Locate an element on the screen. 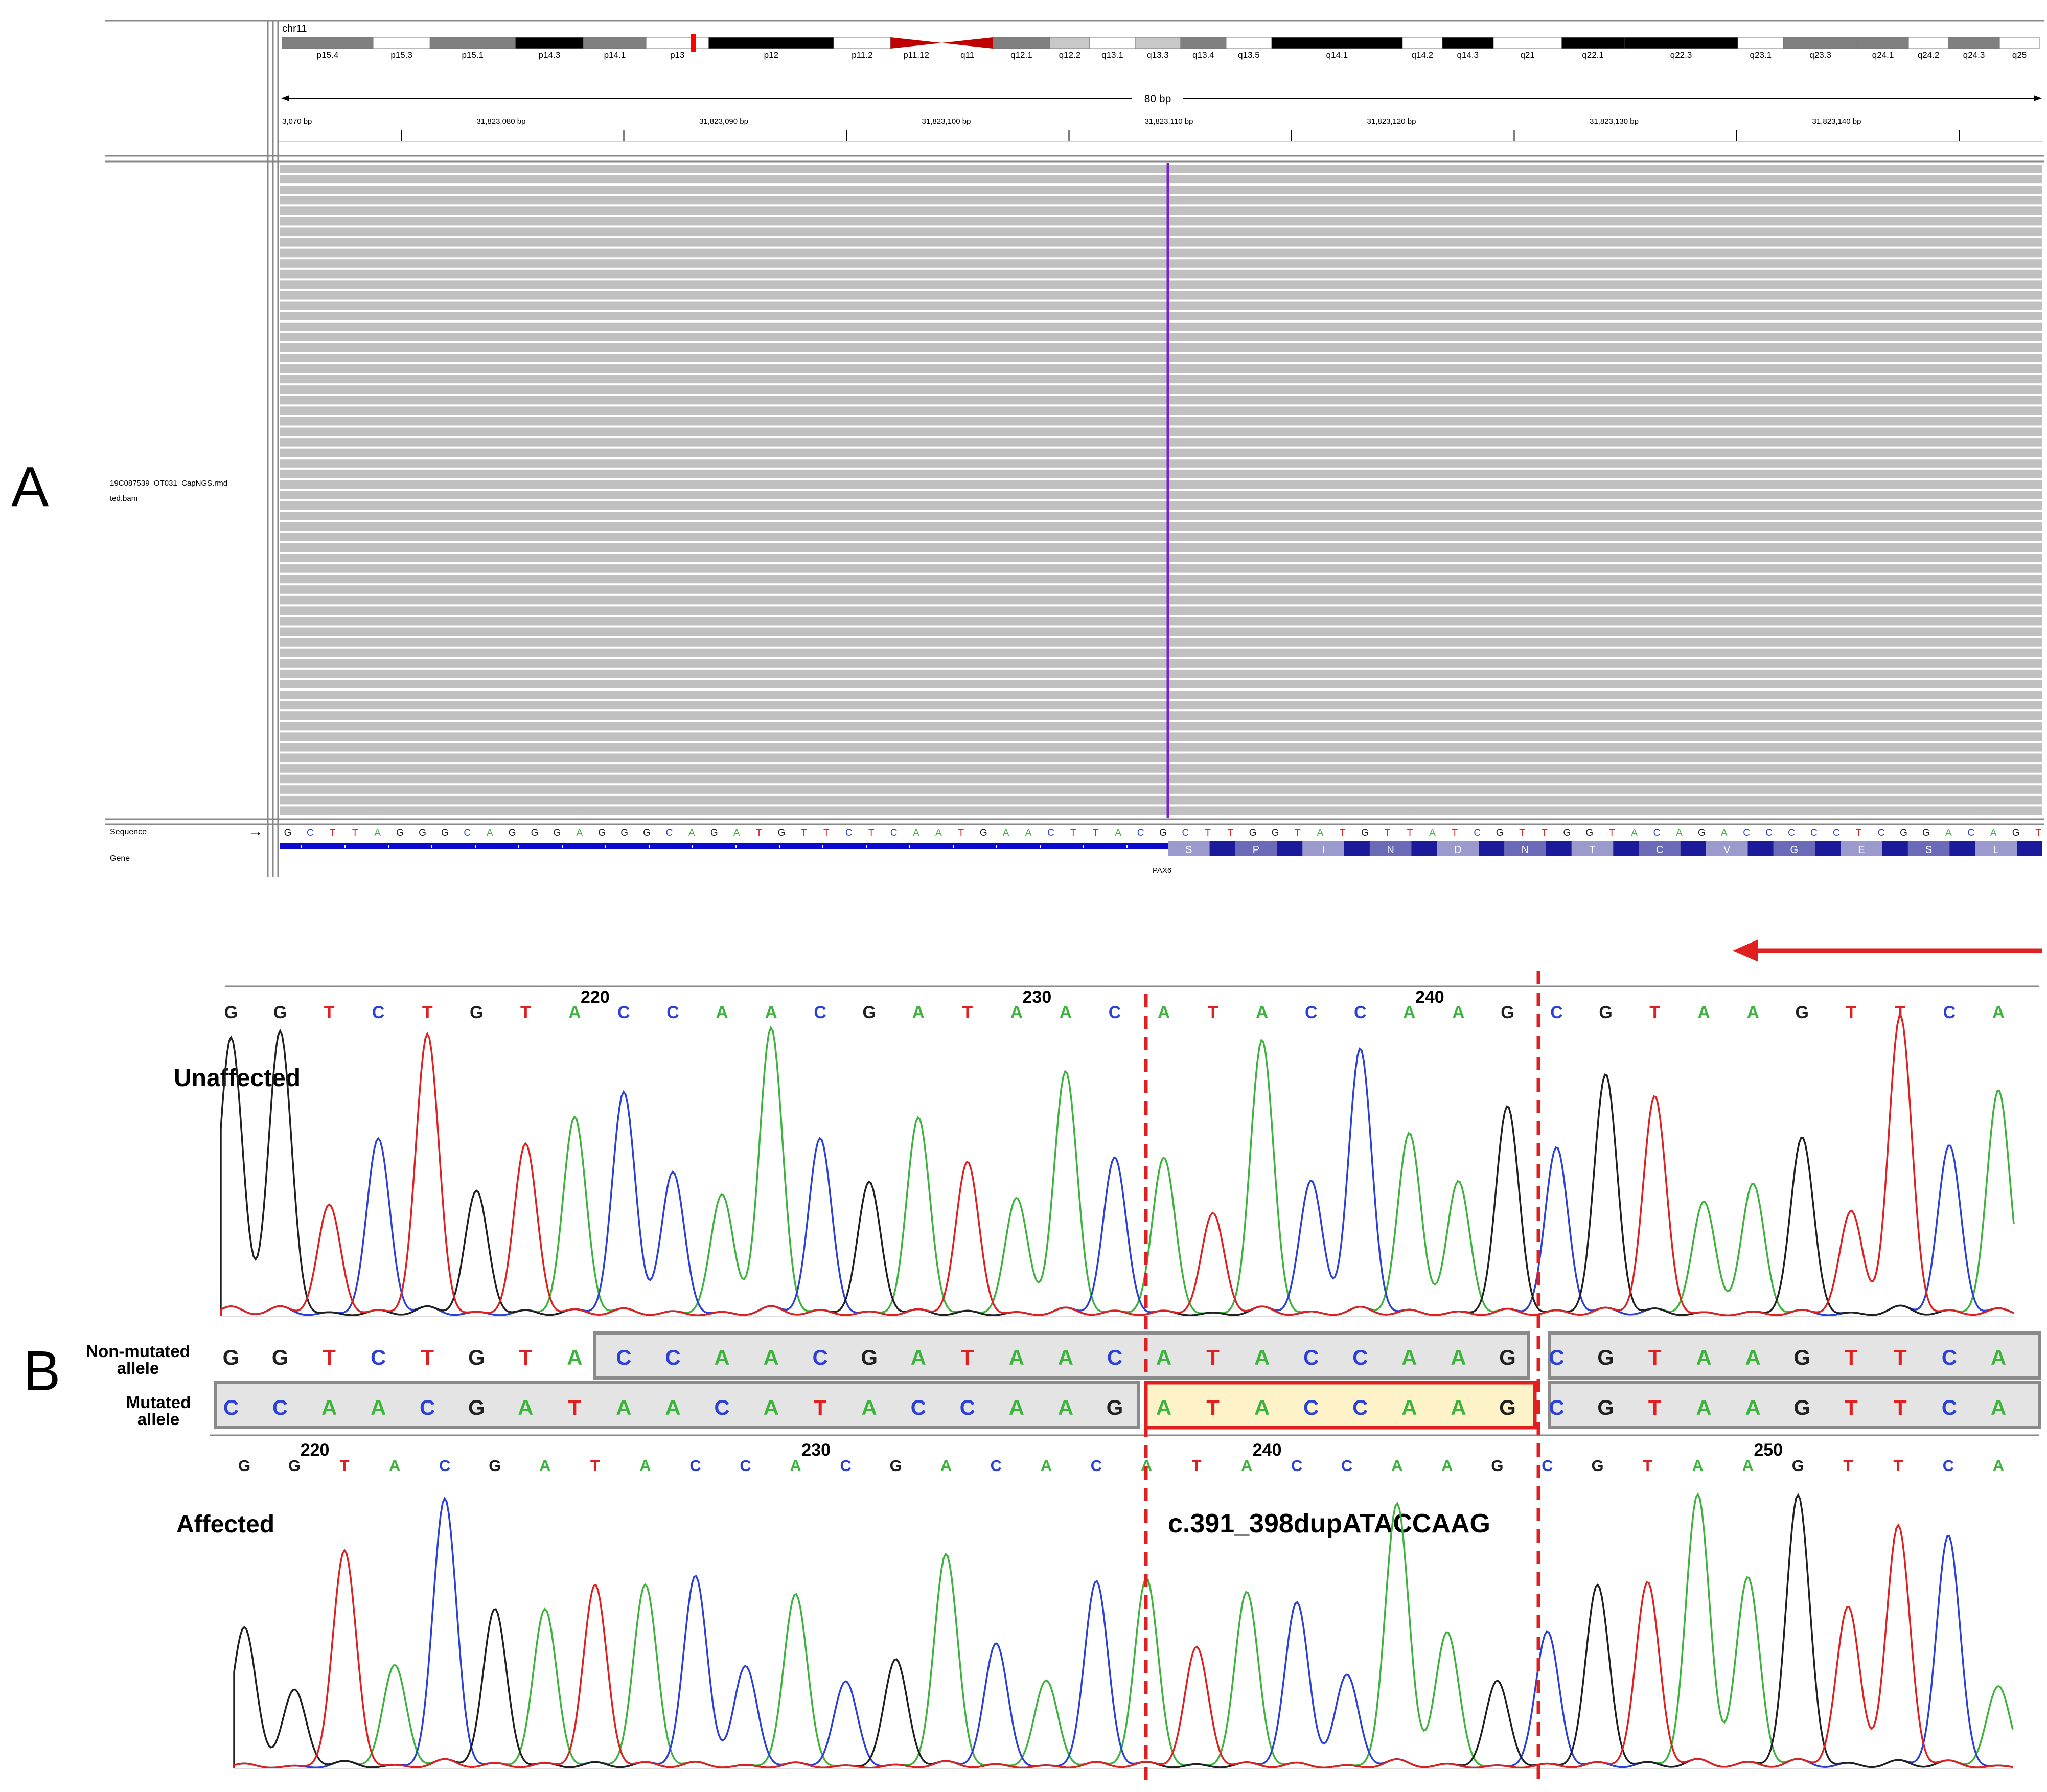  mutated-allele-boxes is located at coordinates (1127, 1405).